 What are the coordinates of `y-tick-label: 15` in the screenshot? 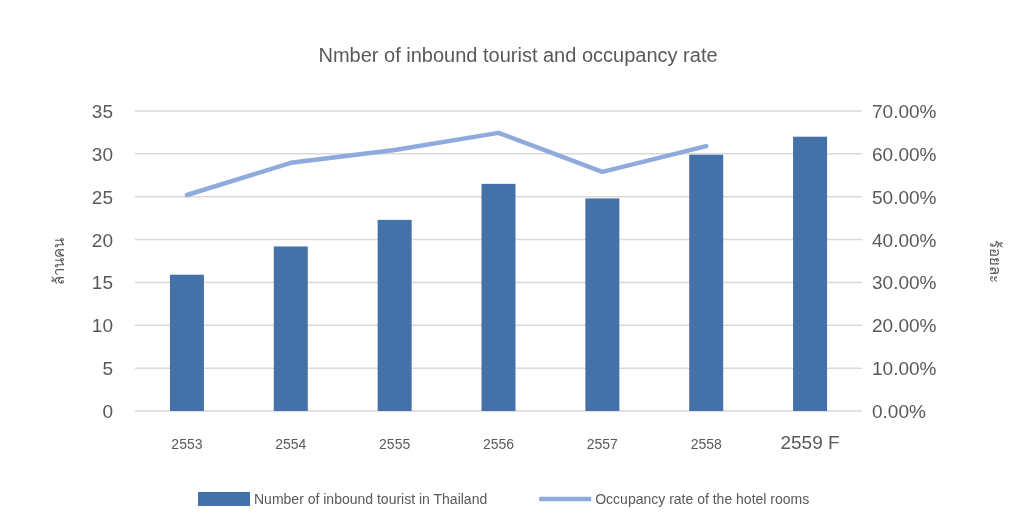 It's located at (102, 283).